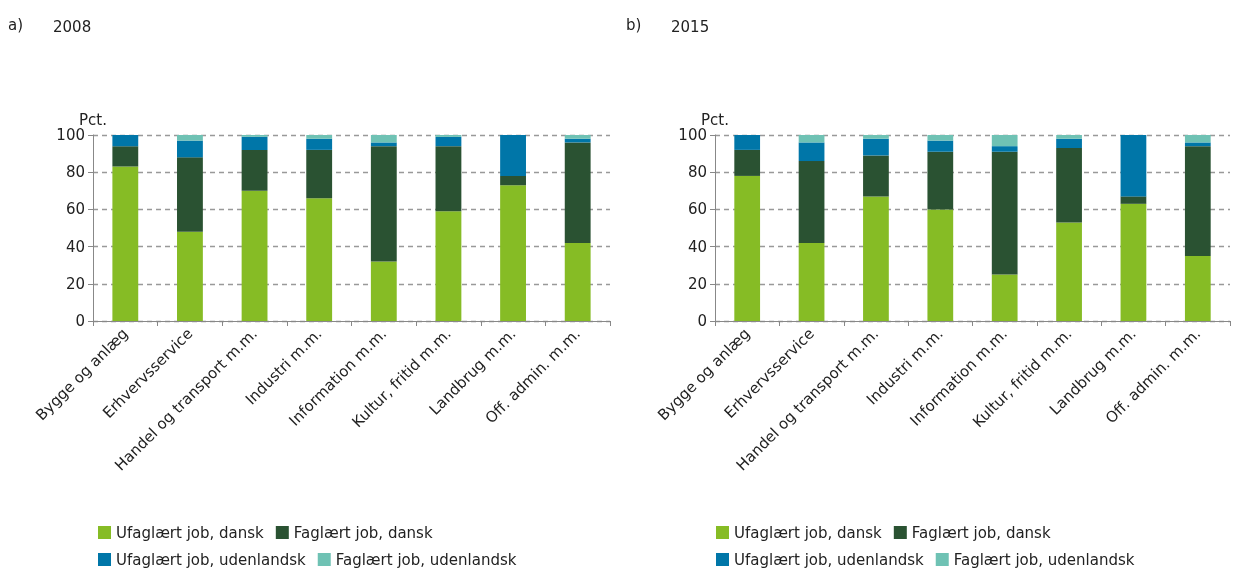 The image size is (1236, 572). I want to click on text: a), so click(16, 24).